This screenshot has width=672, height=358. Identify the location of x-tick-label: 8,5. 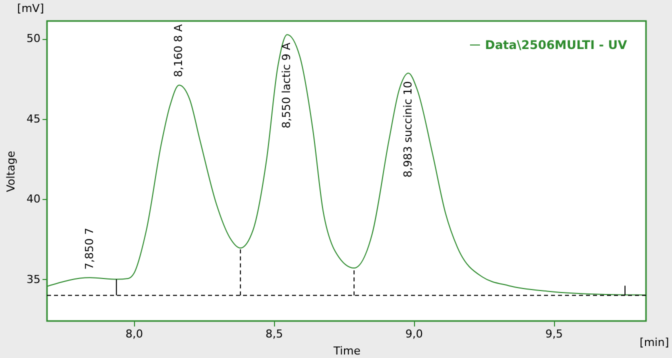
(274, 334).